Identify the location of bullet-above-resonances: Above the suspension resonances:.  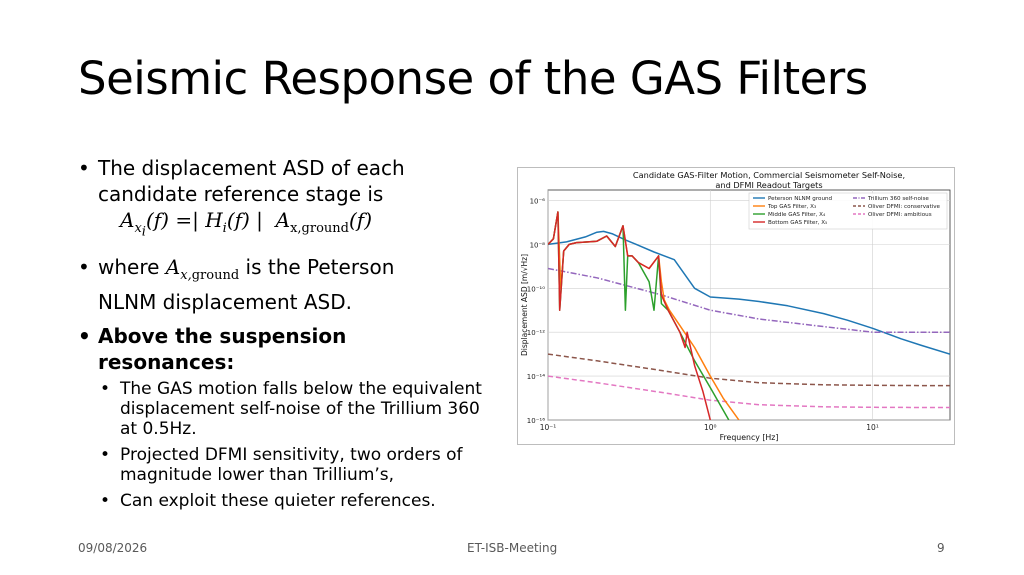
(288, 349).